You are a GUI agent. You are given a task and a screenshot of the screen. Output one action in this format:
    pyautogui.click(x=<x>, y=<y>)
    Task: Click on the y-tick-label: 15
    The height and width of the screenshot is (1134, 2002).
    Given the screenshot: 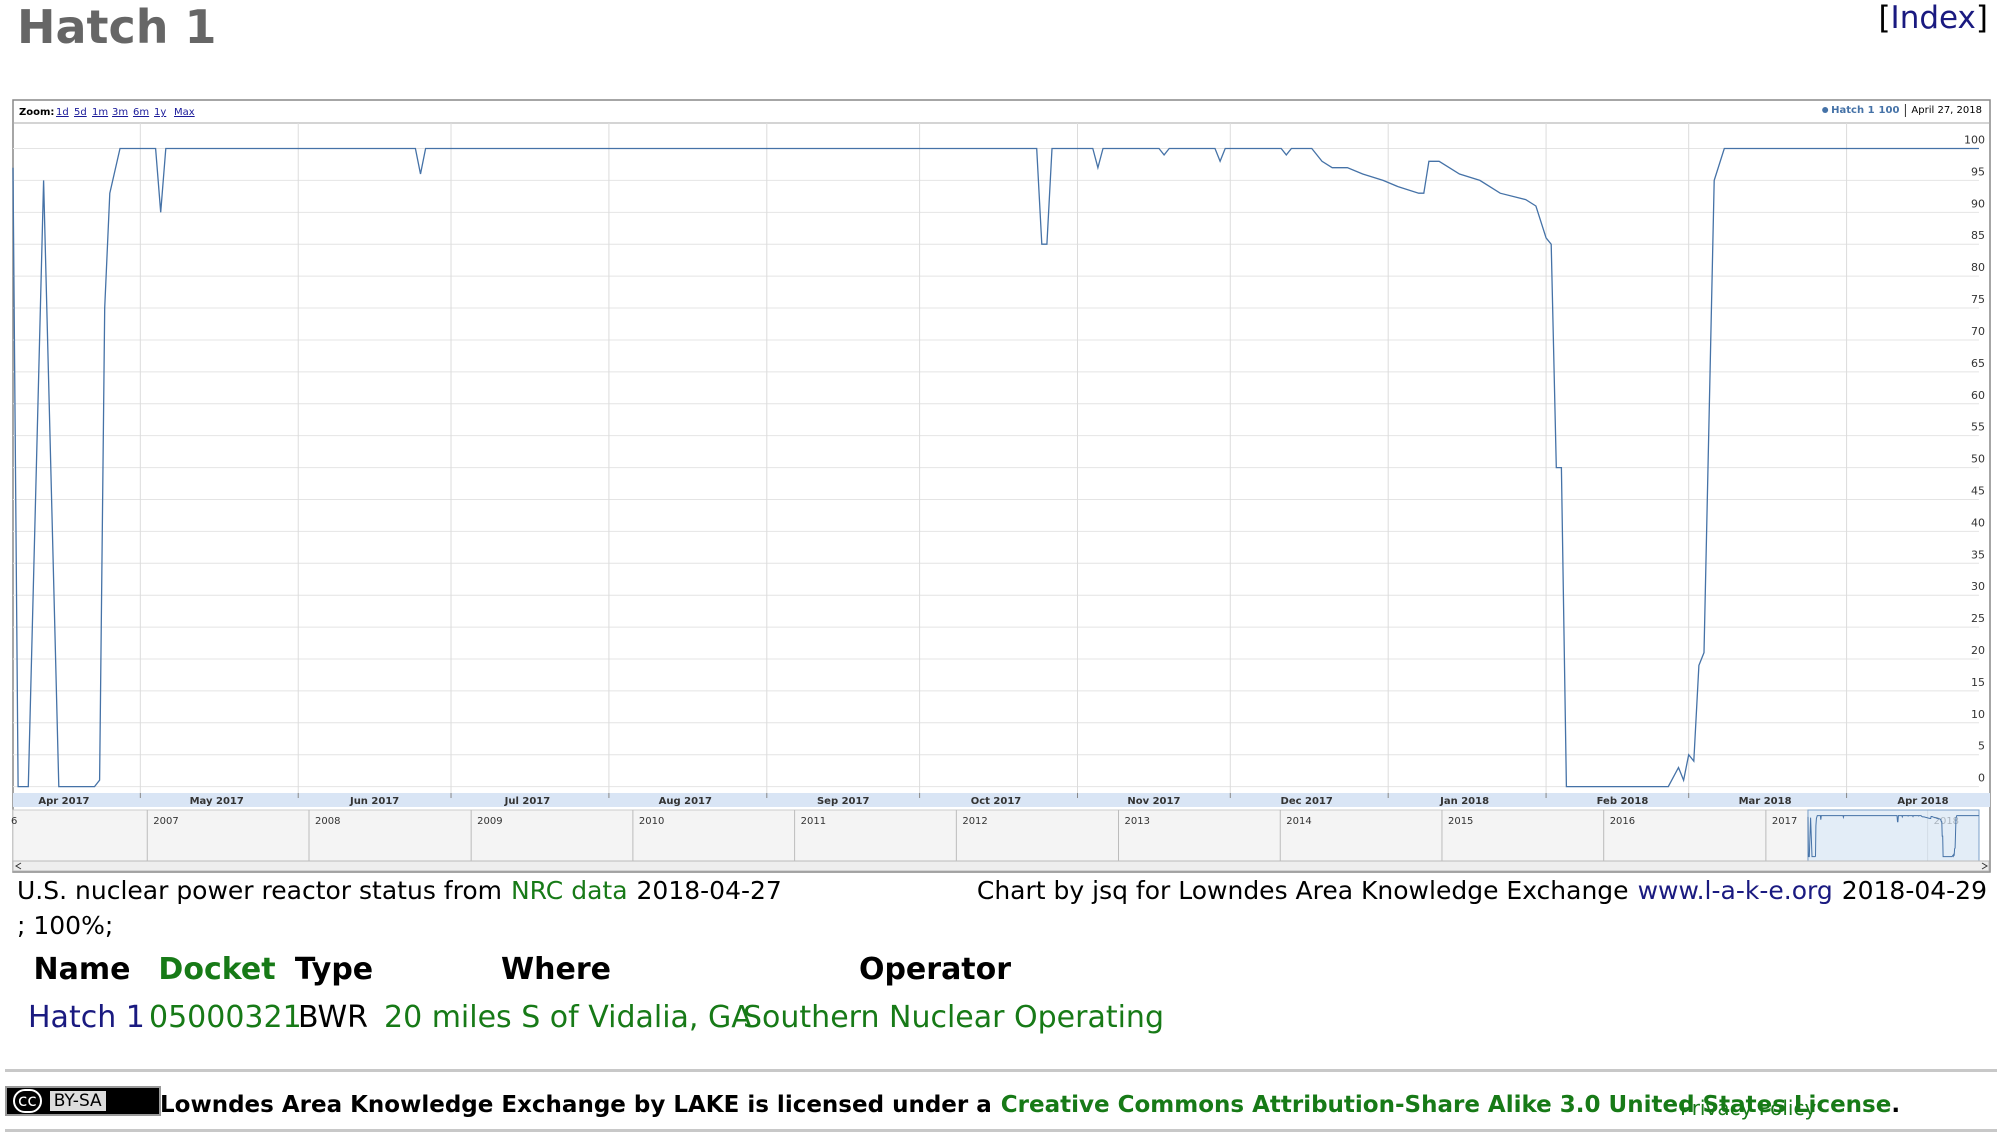 What is the action you would take?
    pyautogui.click(x=1978, y=682)
    